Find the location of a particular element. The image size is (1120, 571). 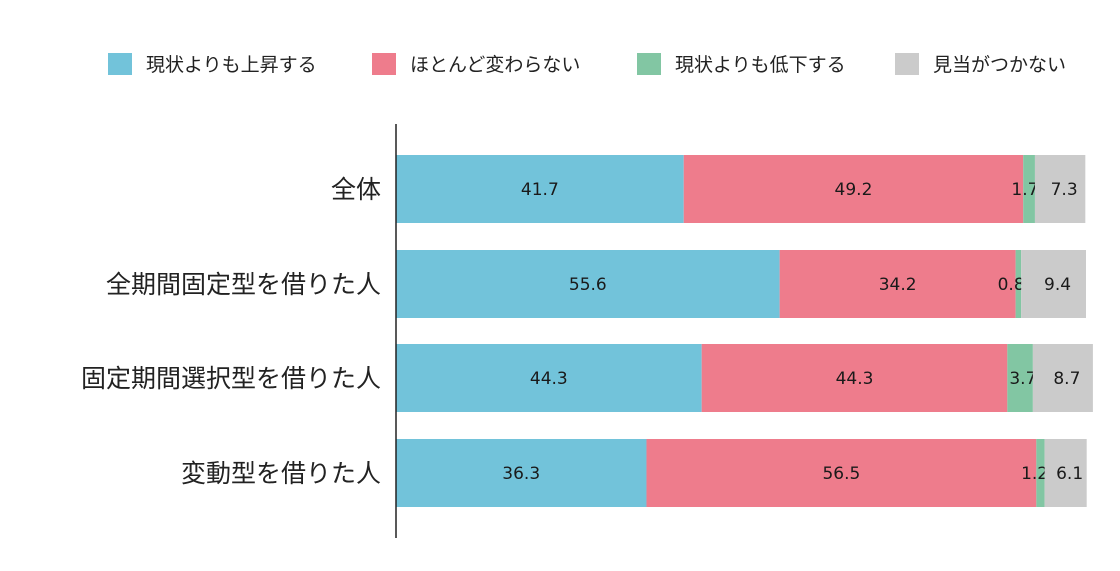

category-label-2: 固定期間選択型を借りた人 is located at coordinates (231, 378).